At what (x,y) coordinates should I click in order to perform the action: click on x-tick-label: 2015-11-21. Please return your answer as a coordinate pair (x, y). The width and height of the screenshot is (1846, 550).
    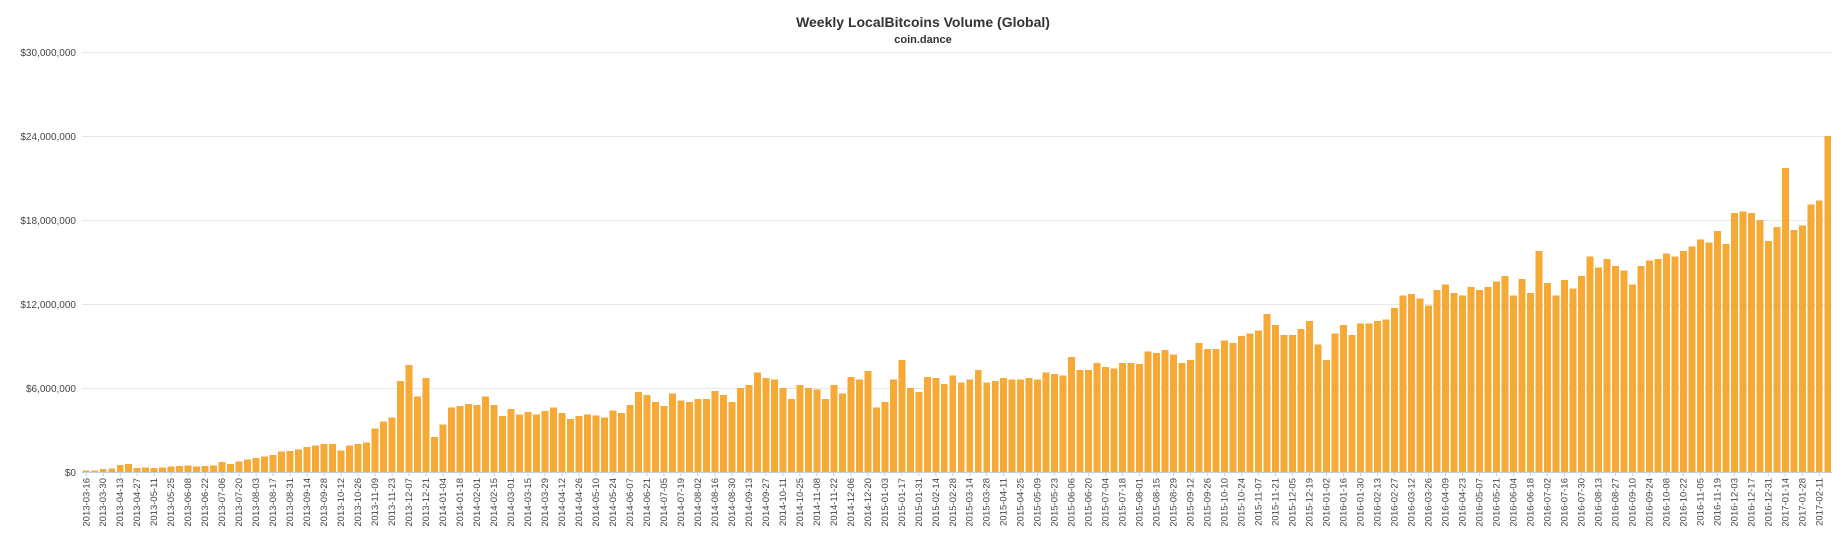
    Looking at the image, I should click on (1276, 502).